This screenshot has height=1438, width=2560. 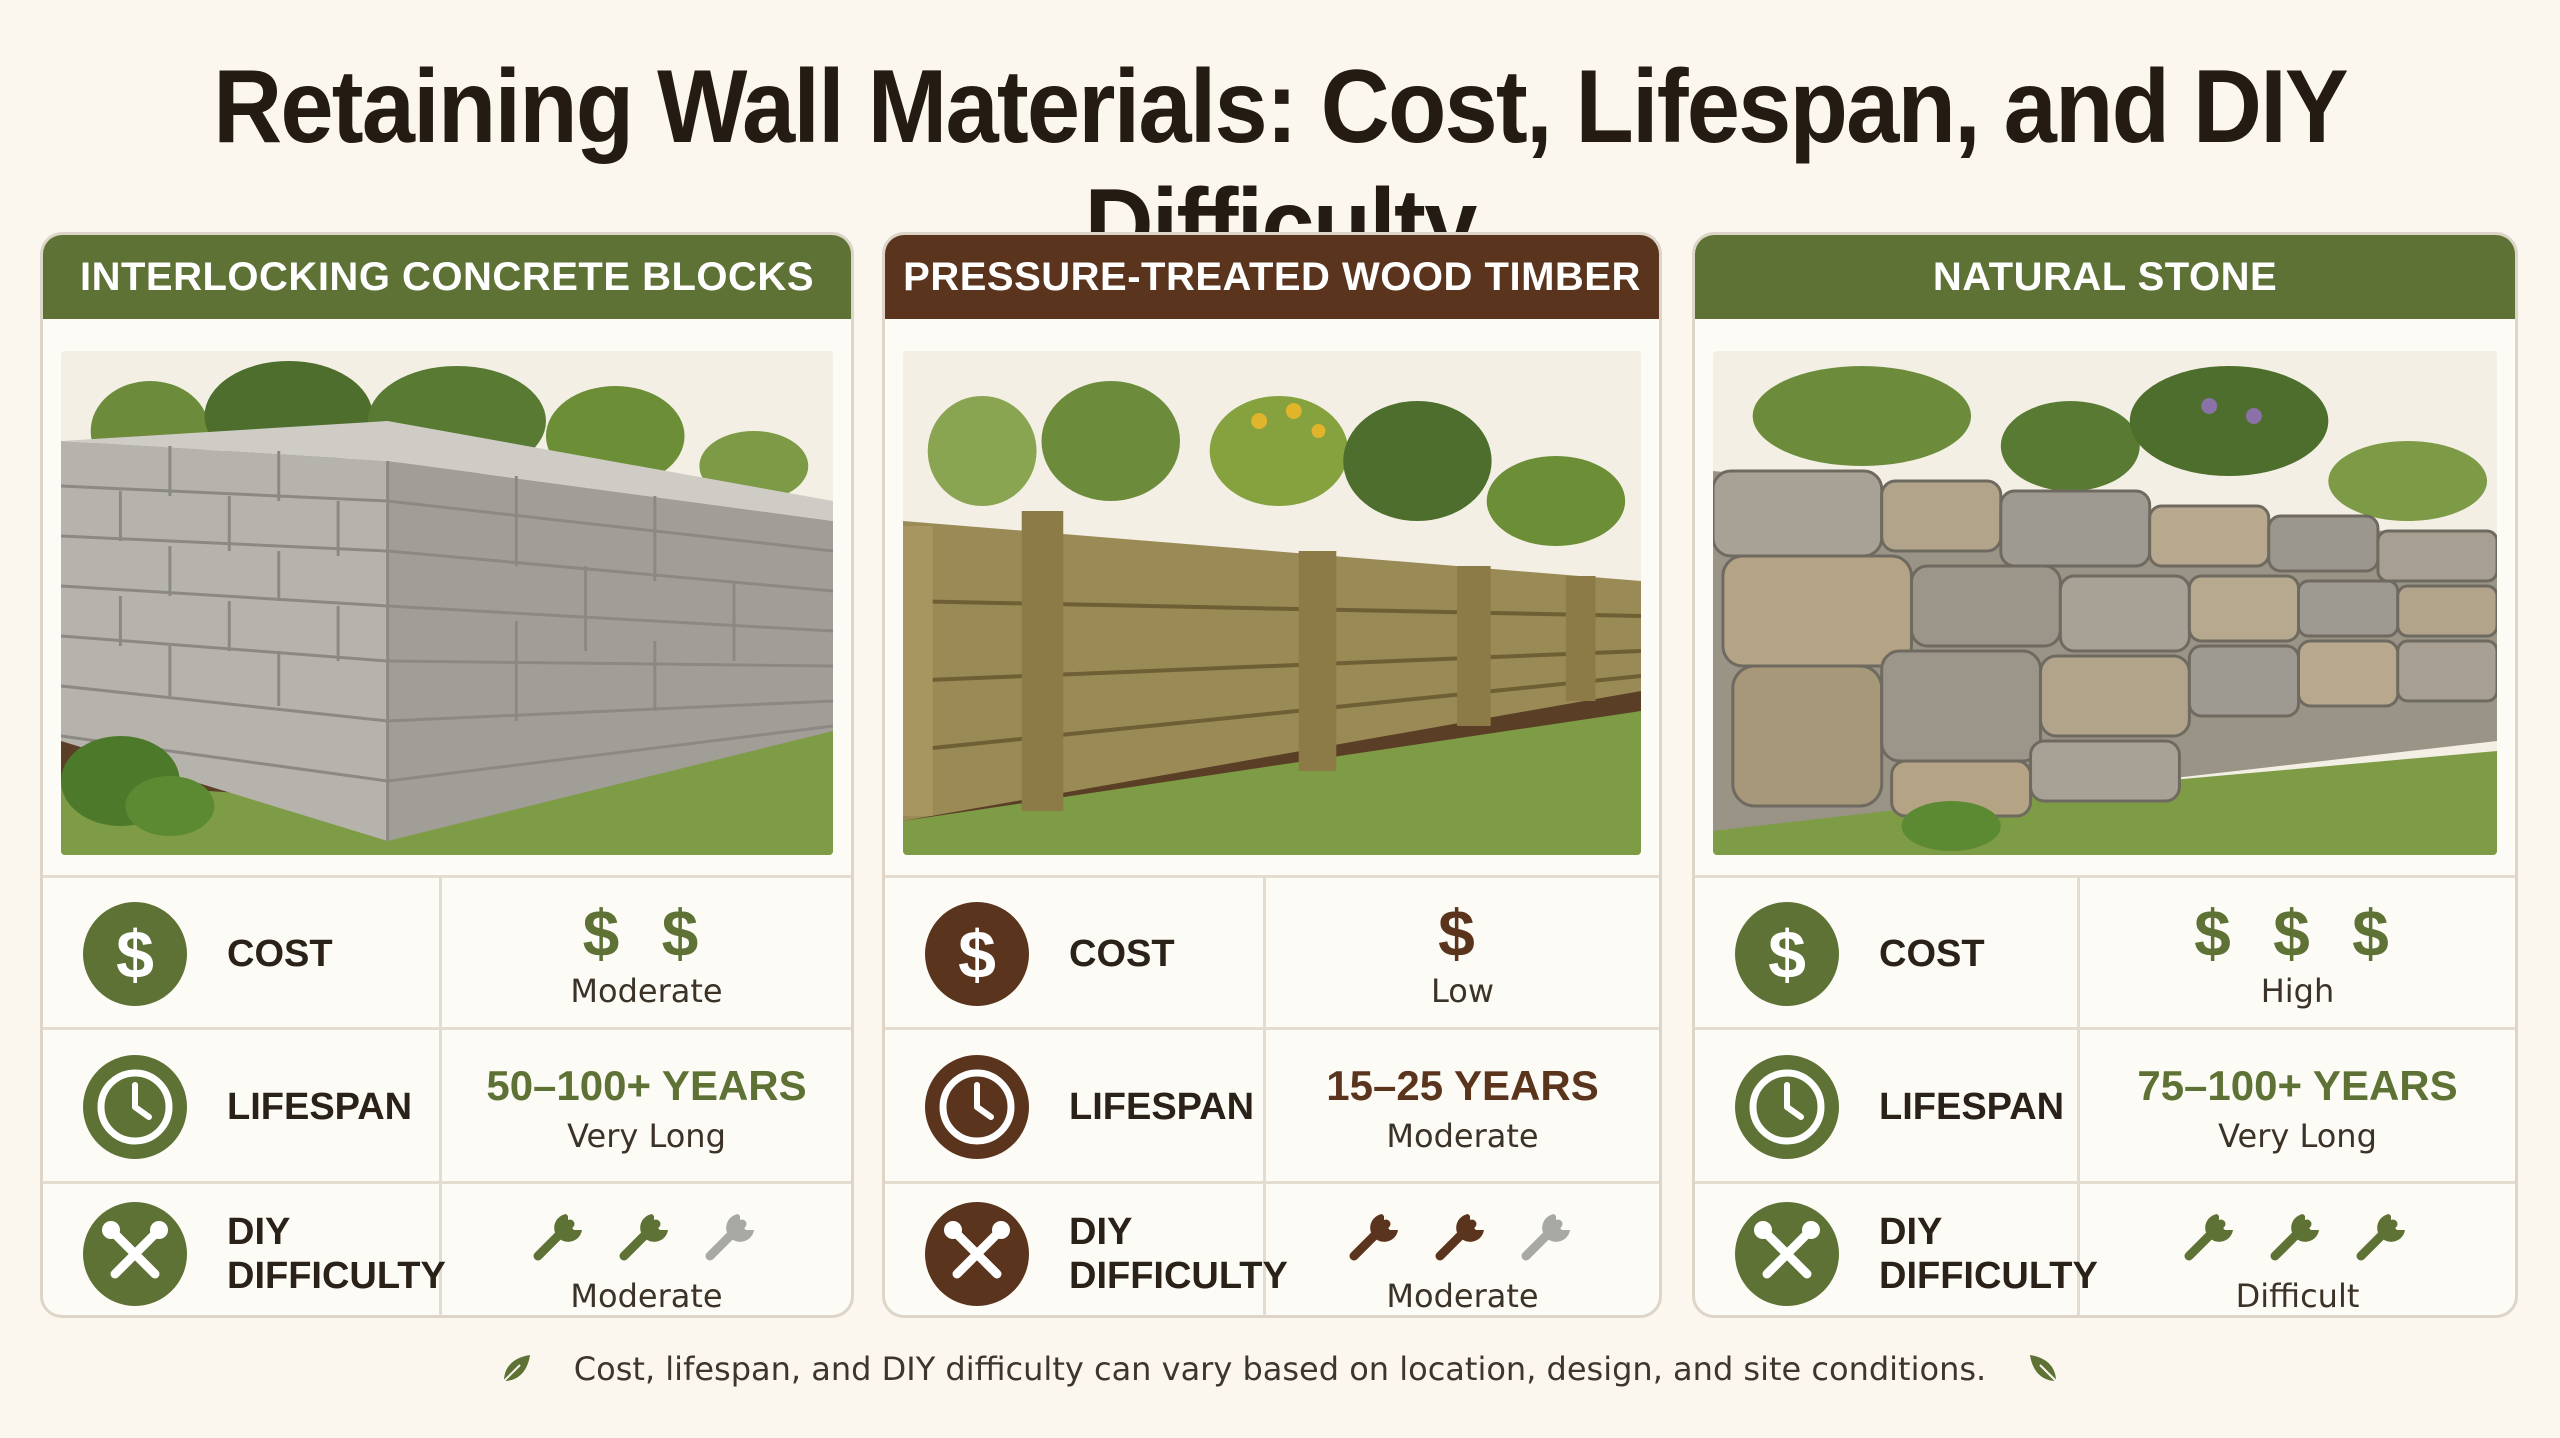 I want to click on lifespan-row: LIFESPAN 75–100+ YEARS Very Long, so click(x=2105, y=1105).